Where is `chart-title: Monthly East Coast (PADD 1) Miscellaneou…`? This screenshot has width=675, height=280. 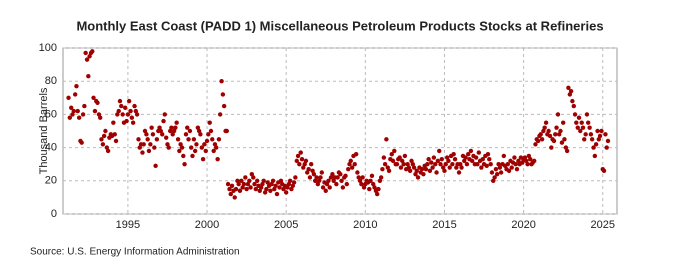 chart-title: Monthly East Coast (PADD 1) Miscellaneou… is located at coordinates (339, 25).